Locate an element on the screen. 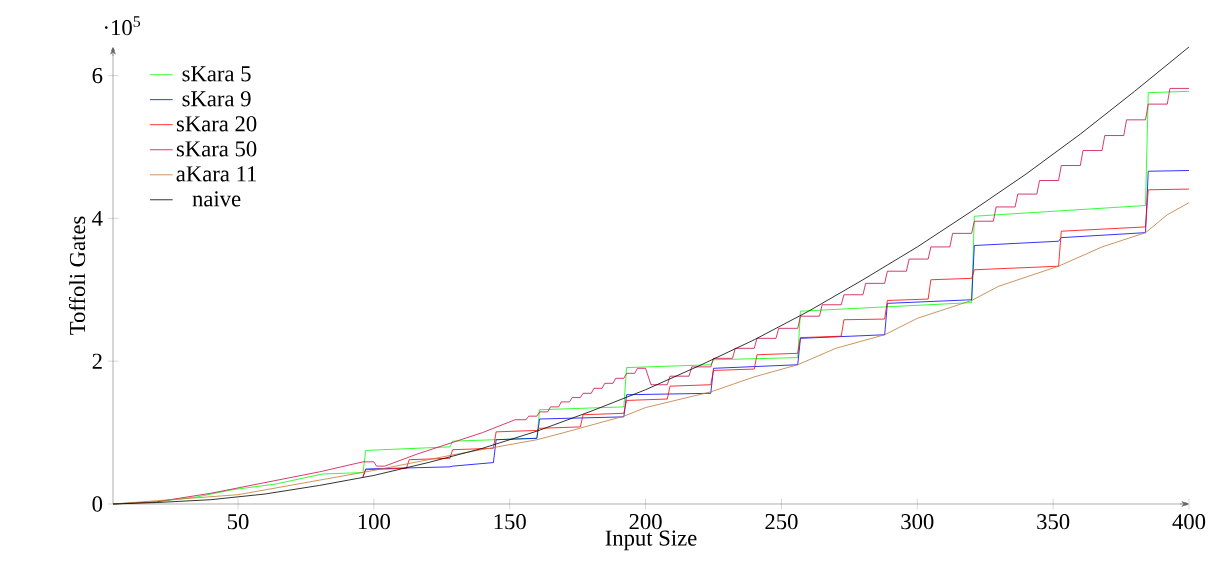 This screenshot has width=1228, height=588. legend-label: sKara 50 is located at coordinates (216, 149).